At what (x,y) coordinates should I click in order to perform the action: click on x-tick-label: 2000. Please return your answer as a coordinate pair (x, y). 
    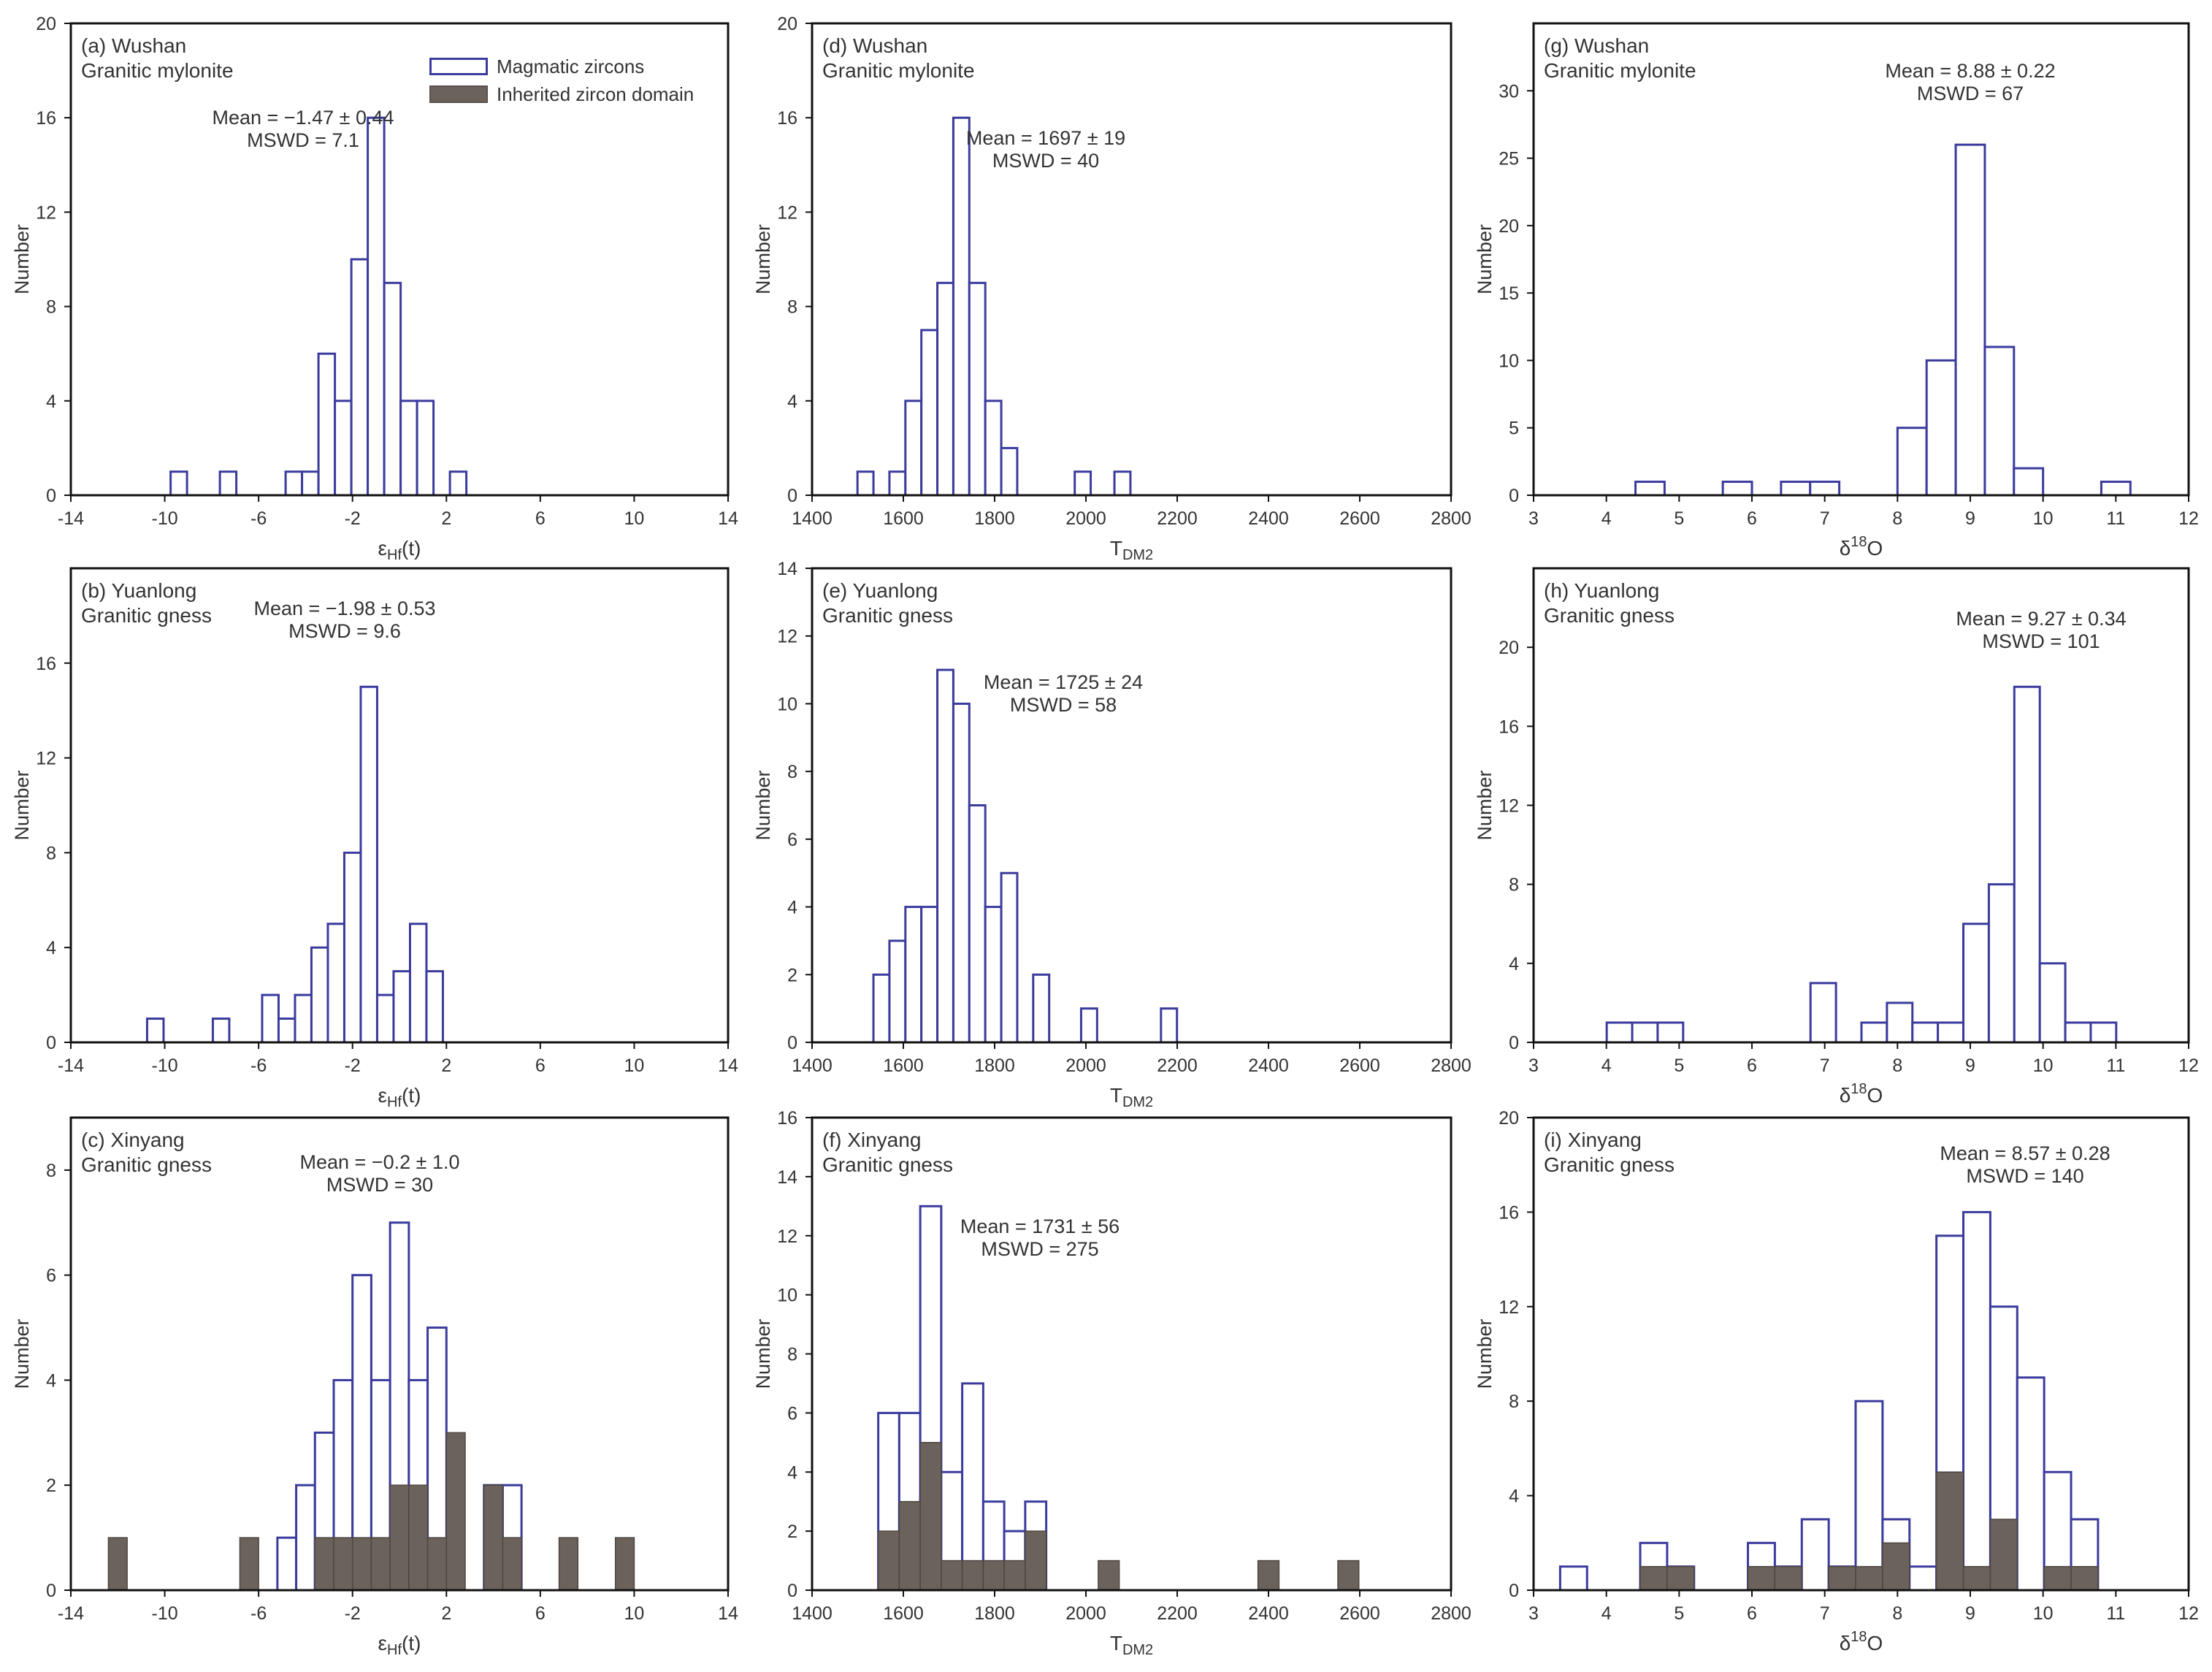
    Looking at the image, I should click on (1085, 1614).